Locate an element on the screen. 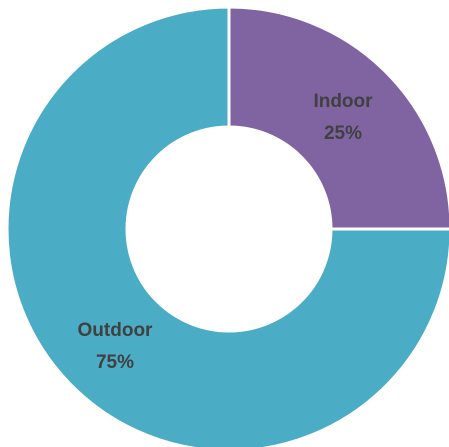 Image resolution: width=449 pixels, height=447 pixels. slice-label-indoor: Indoor is located at coordinates (343, 101).